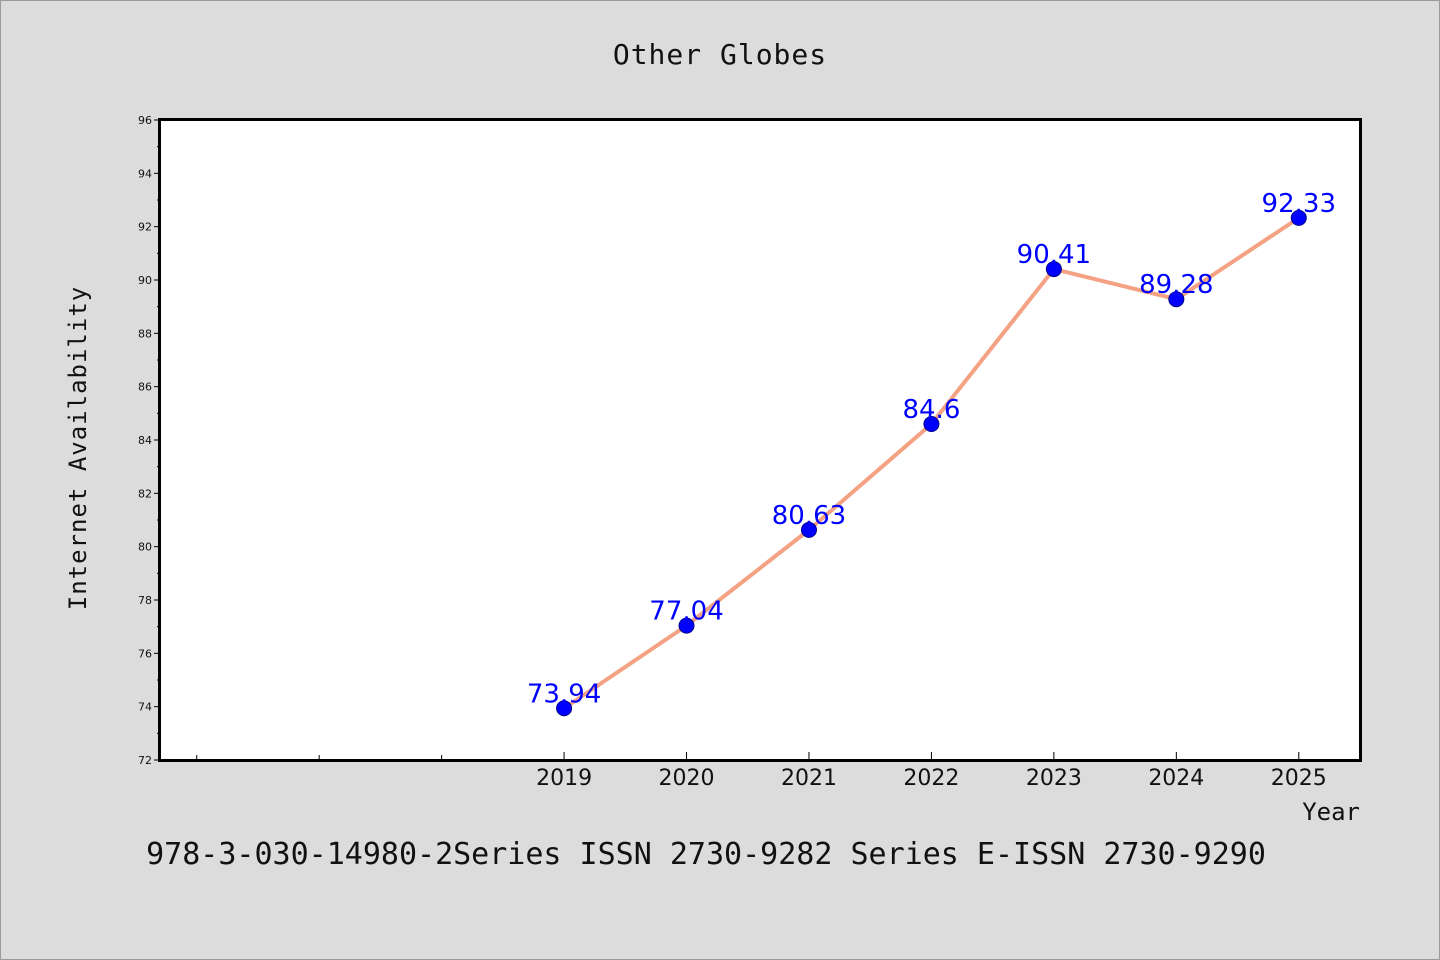 The height and width of the screenshot is (960, 1440). I want to click on x-tick-label: 2025, so click(1299, 778).